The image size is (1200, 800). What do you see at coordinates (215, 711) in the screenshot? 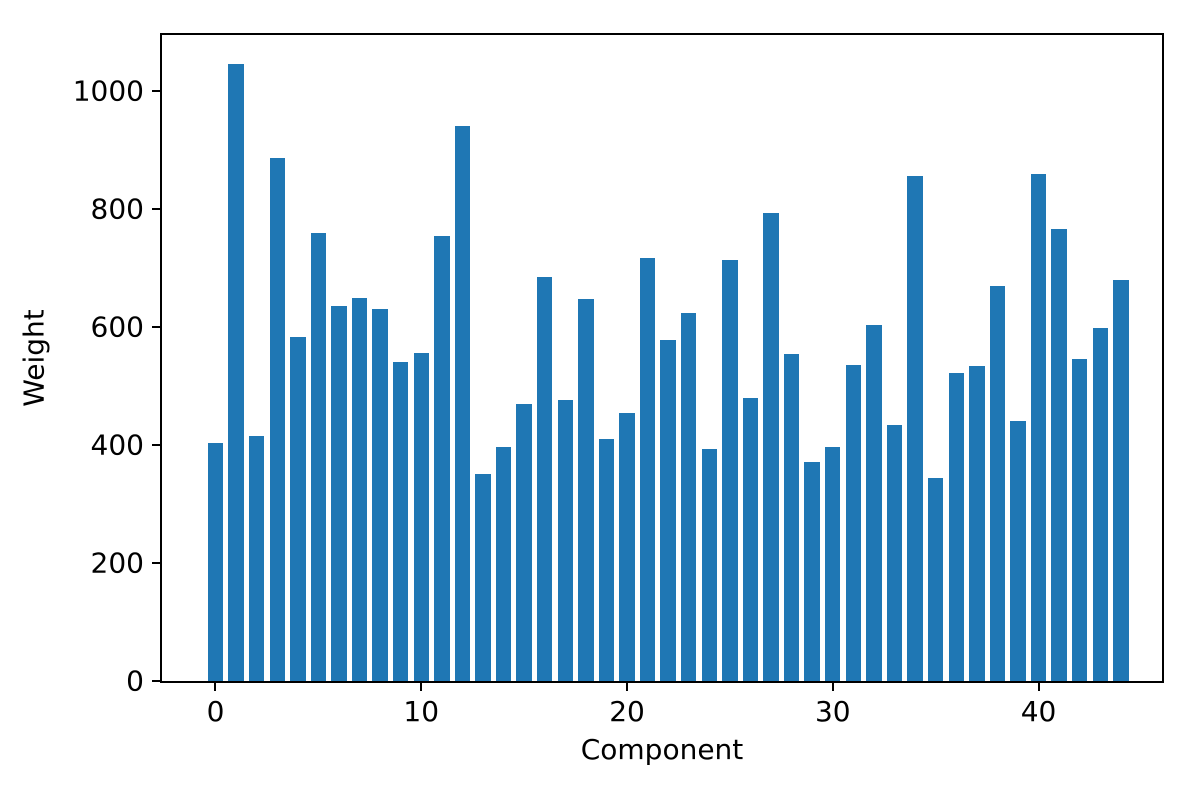
I see `x-tick-label: 0` at bounding box center [215, 711].